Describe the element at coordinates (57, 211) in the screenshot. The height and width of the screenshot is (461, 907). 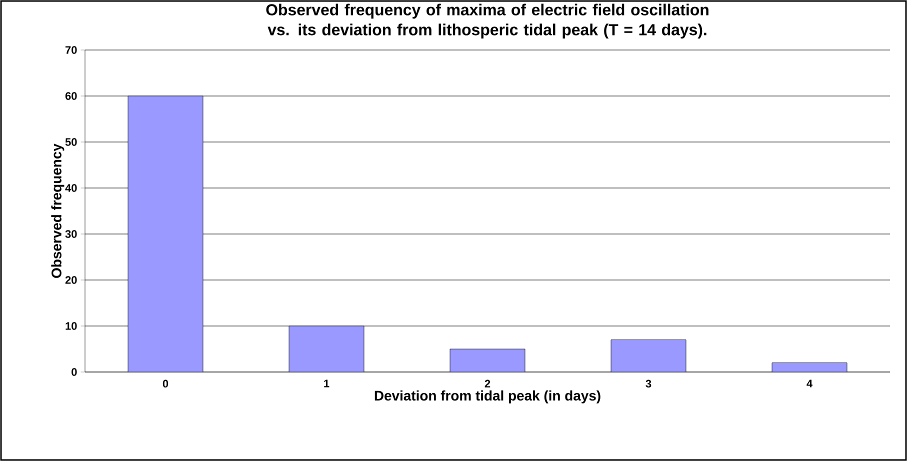
I see `y-axis-title: Observed frequency` at that location.